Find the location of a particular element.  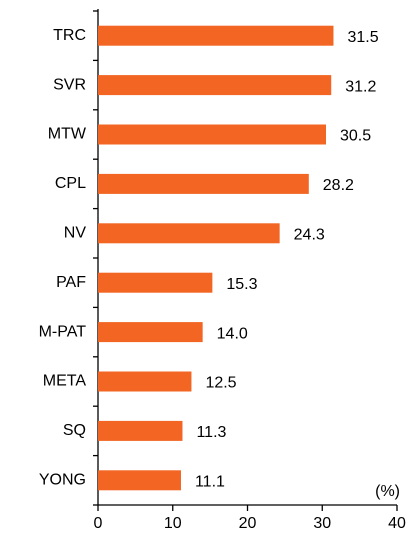

value-label: 14.0 is located at coordinates (232, 333).